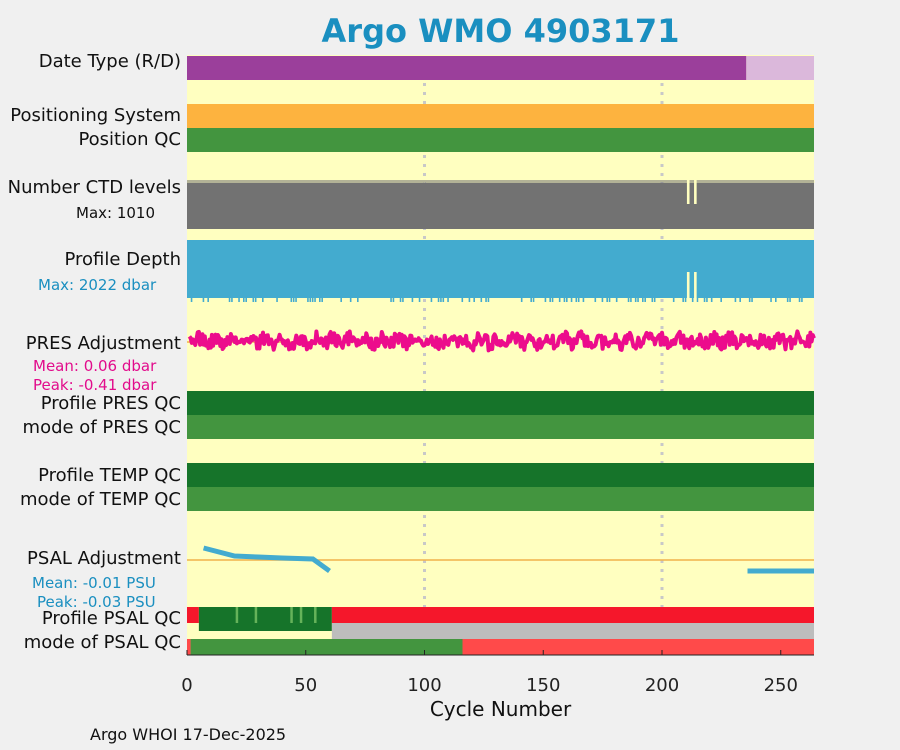 The image size is (900, 750). Describe the element at coordinates (265, 627) in the screenshot. I see `psal-qc-lower-segment` at that location.